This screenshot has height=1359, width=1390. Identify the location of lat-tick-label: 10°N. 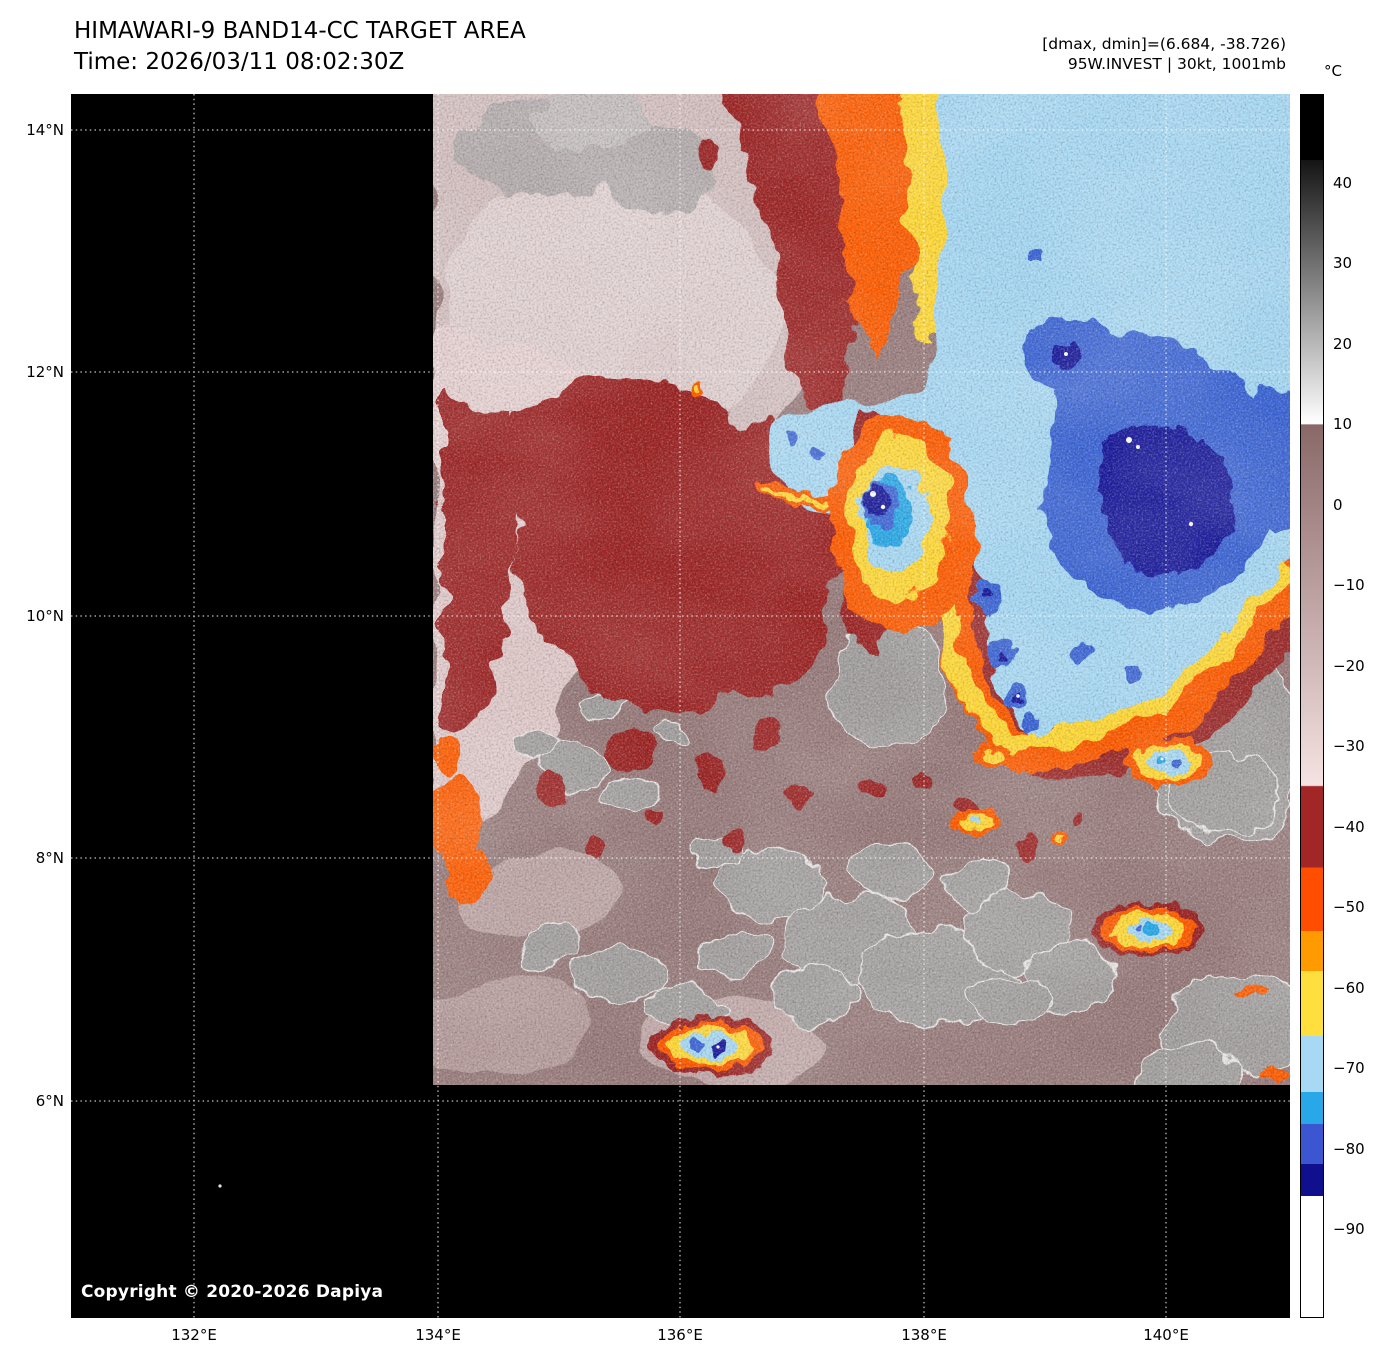
(45, 616).